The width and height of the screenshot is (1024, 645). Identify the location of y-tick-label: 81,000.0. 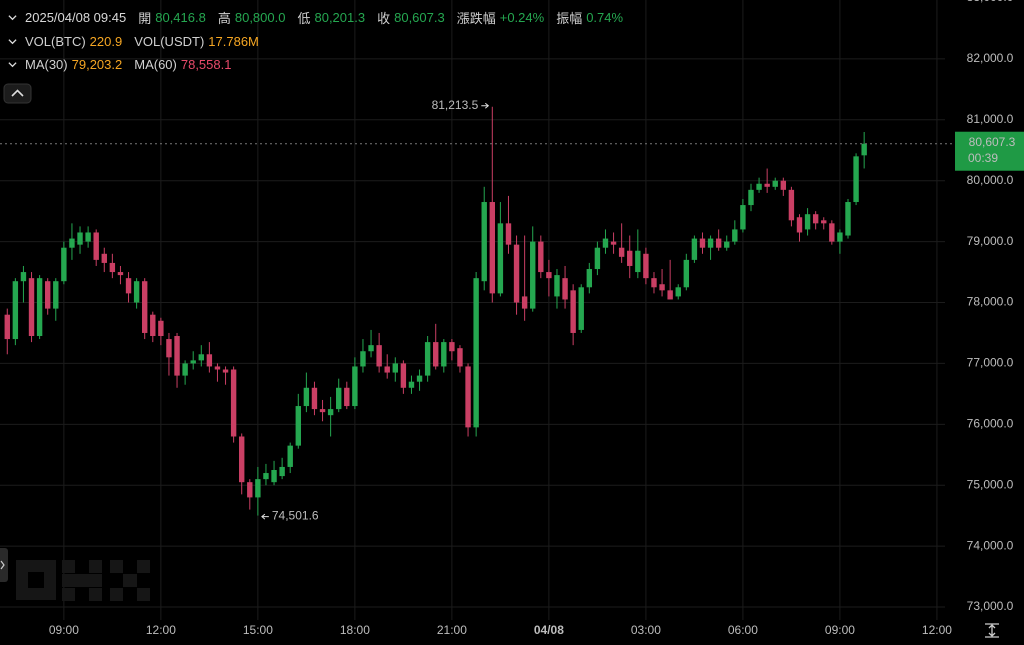
(990, 119).